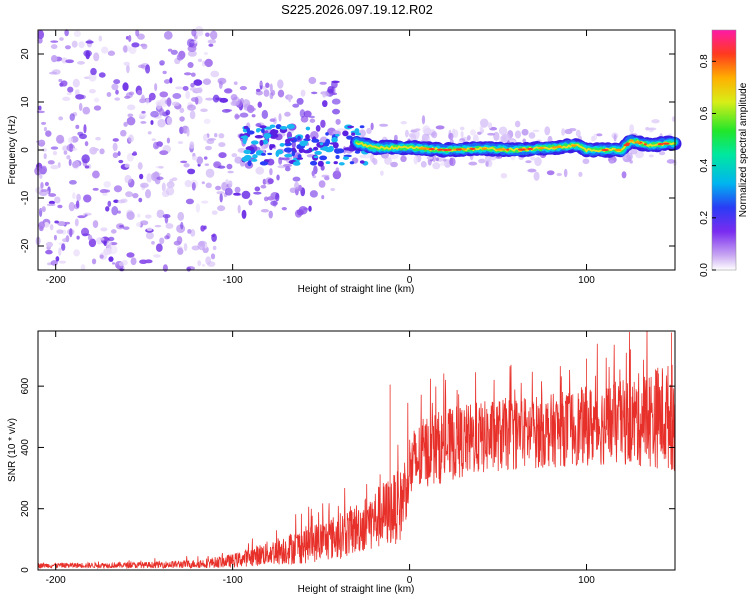 The height and width of the screenshot is (600, 750). Describe the element at coordinates (233, 280) in the screenshot. I see `spectrogram-x-tick-label: -100` at that location.